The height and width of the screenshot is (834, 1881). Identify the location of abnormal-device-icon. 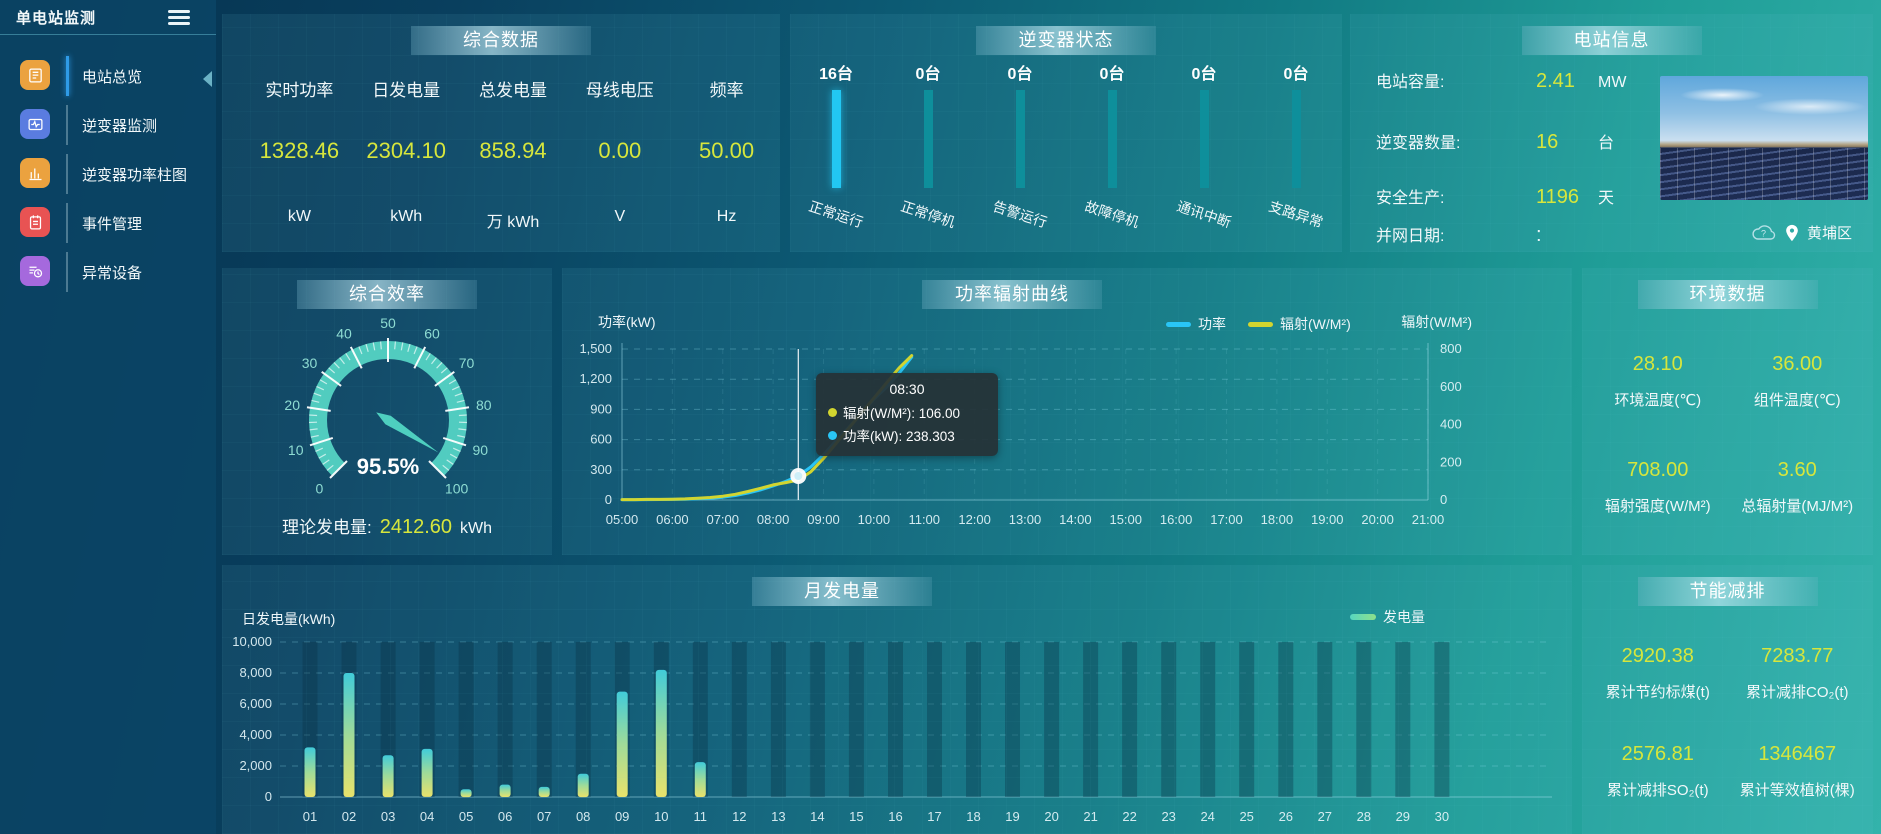
(35, 271).